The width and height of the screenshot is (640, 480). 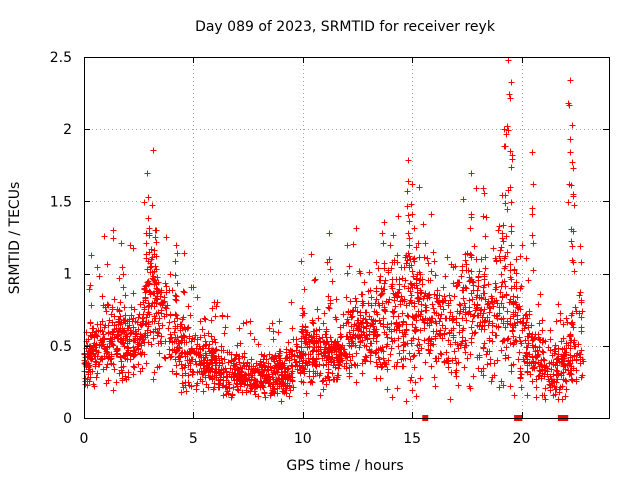 What do you see at coordinates (344, 466) in the screenshot?
I see `x-axis-label: GPS time / hours` at bounding box center [344, 466].